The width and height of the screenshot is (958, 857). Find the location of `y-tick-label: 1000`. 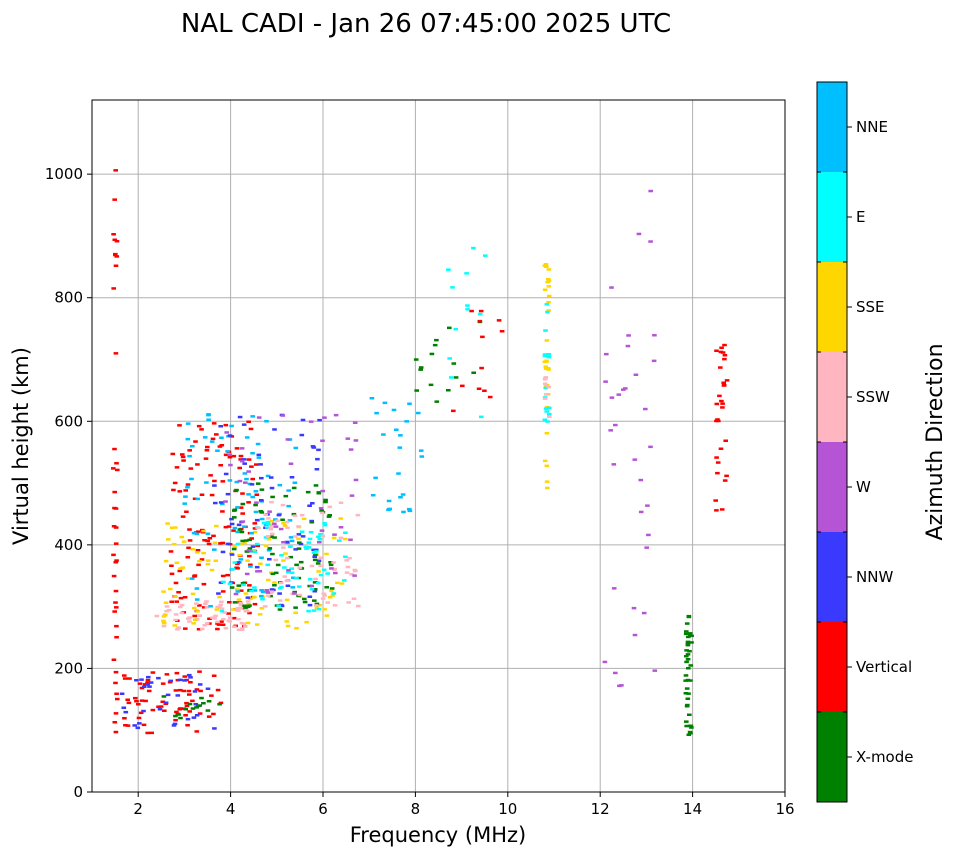

y-tick-label: 1000 is located at coordinates (64, 174).